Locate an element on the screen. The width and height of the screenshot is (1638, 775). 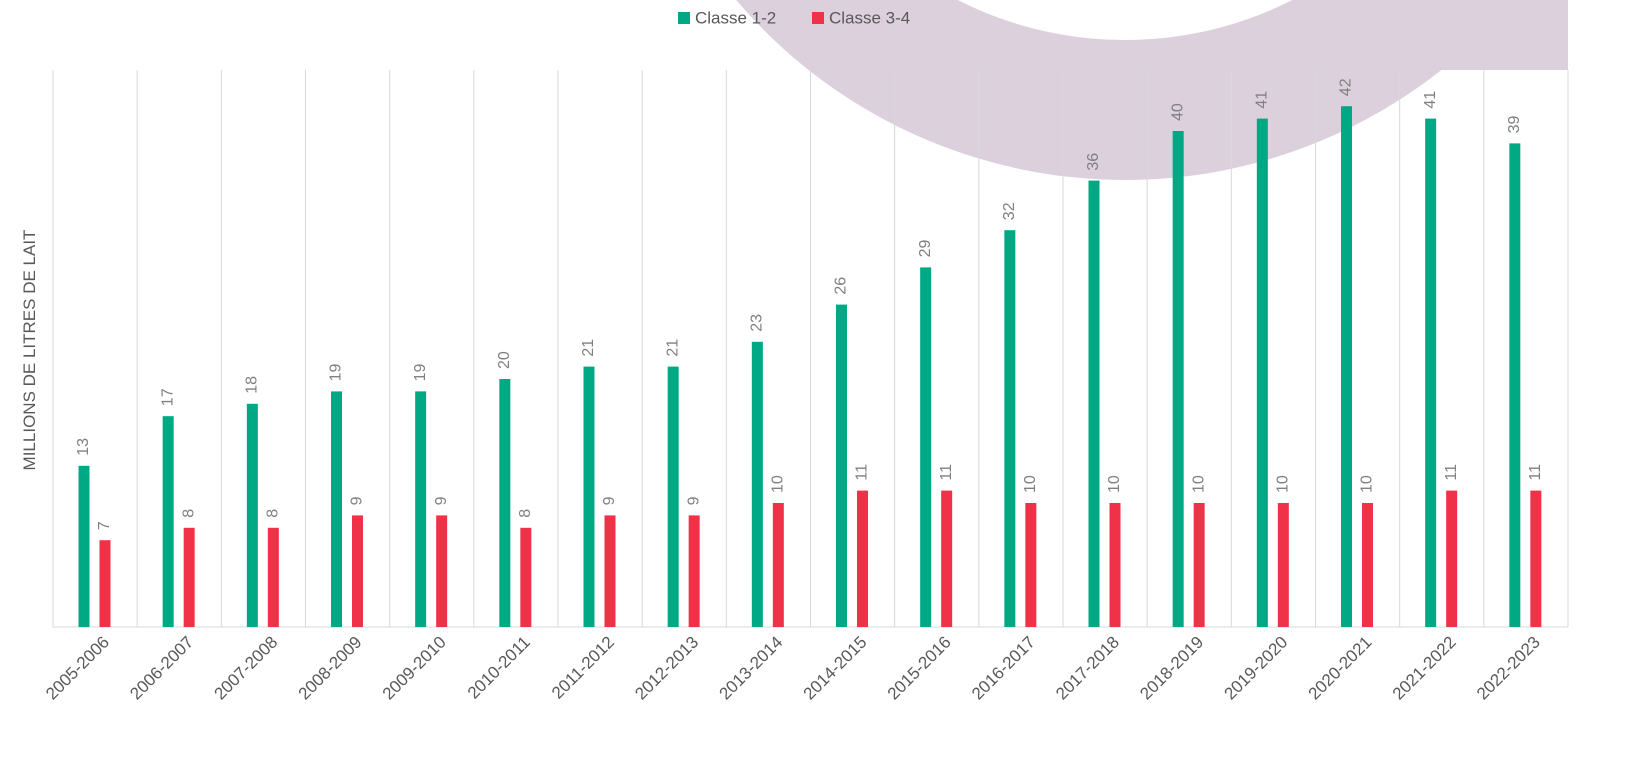
x-tick-label: 2012-2013 is located at coordinates (666, 668).